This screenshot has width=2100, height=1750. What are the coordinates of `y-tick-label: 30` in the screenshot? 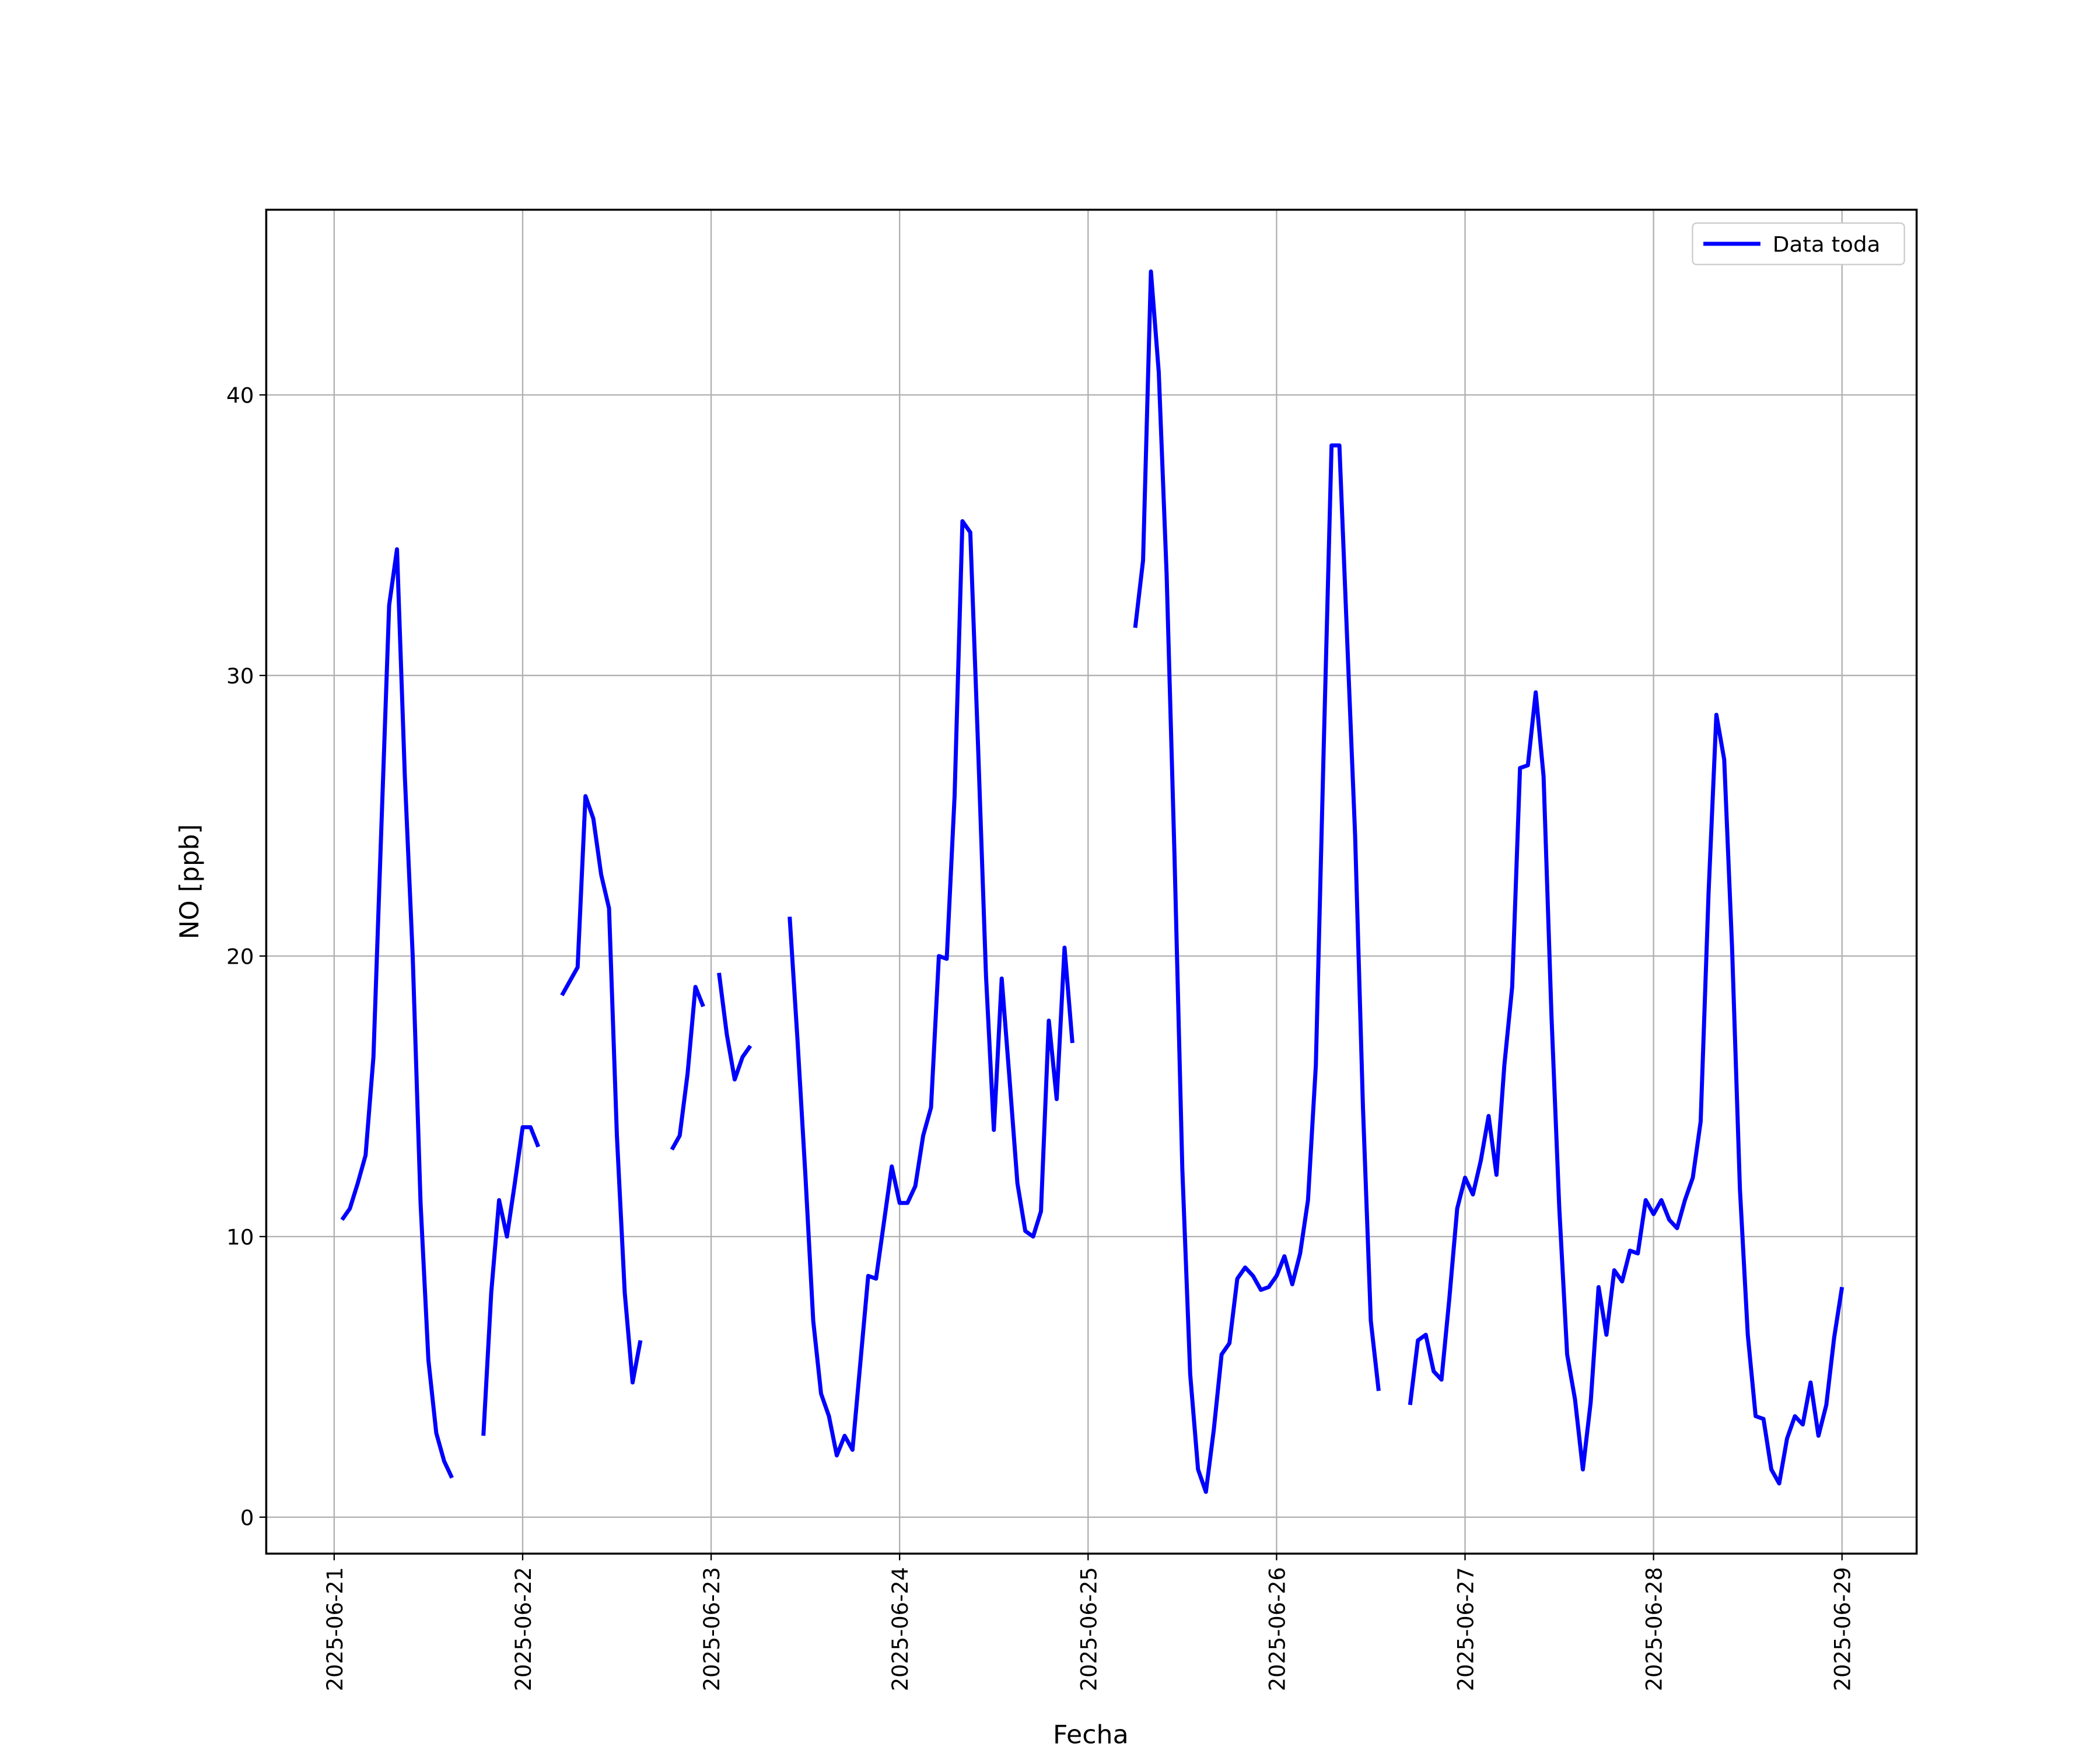 It's located at (240, 676).